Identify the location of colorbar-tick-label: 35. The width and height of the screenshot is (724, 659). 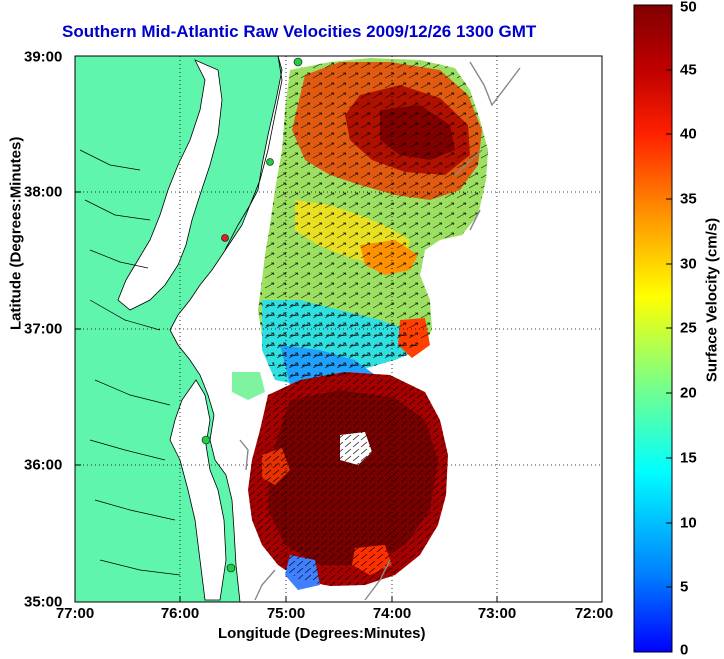
(688, 199).